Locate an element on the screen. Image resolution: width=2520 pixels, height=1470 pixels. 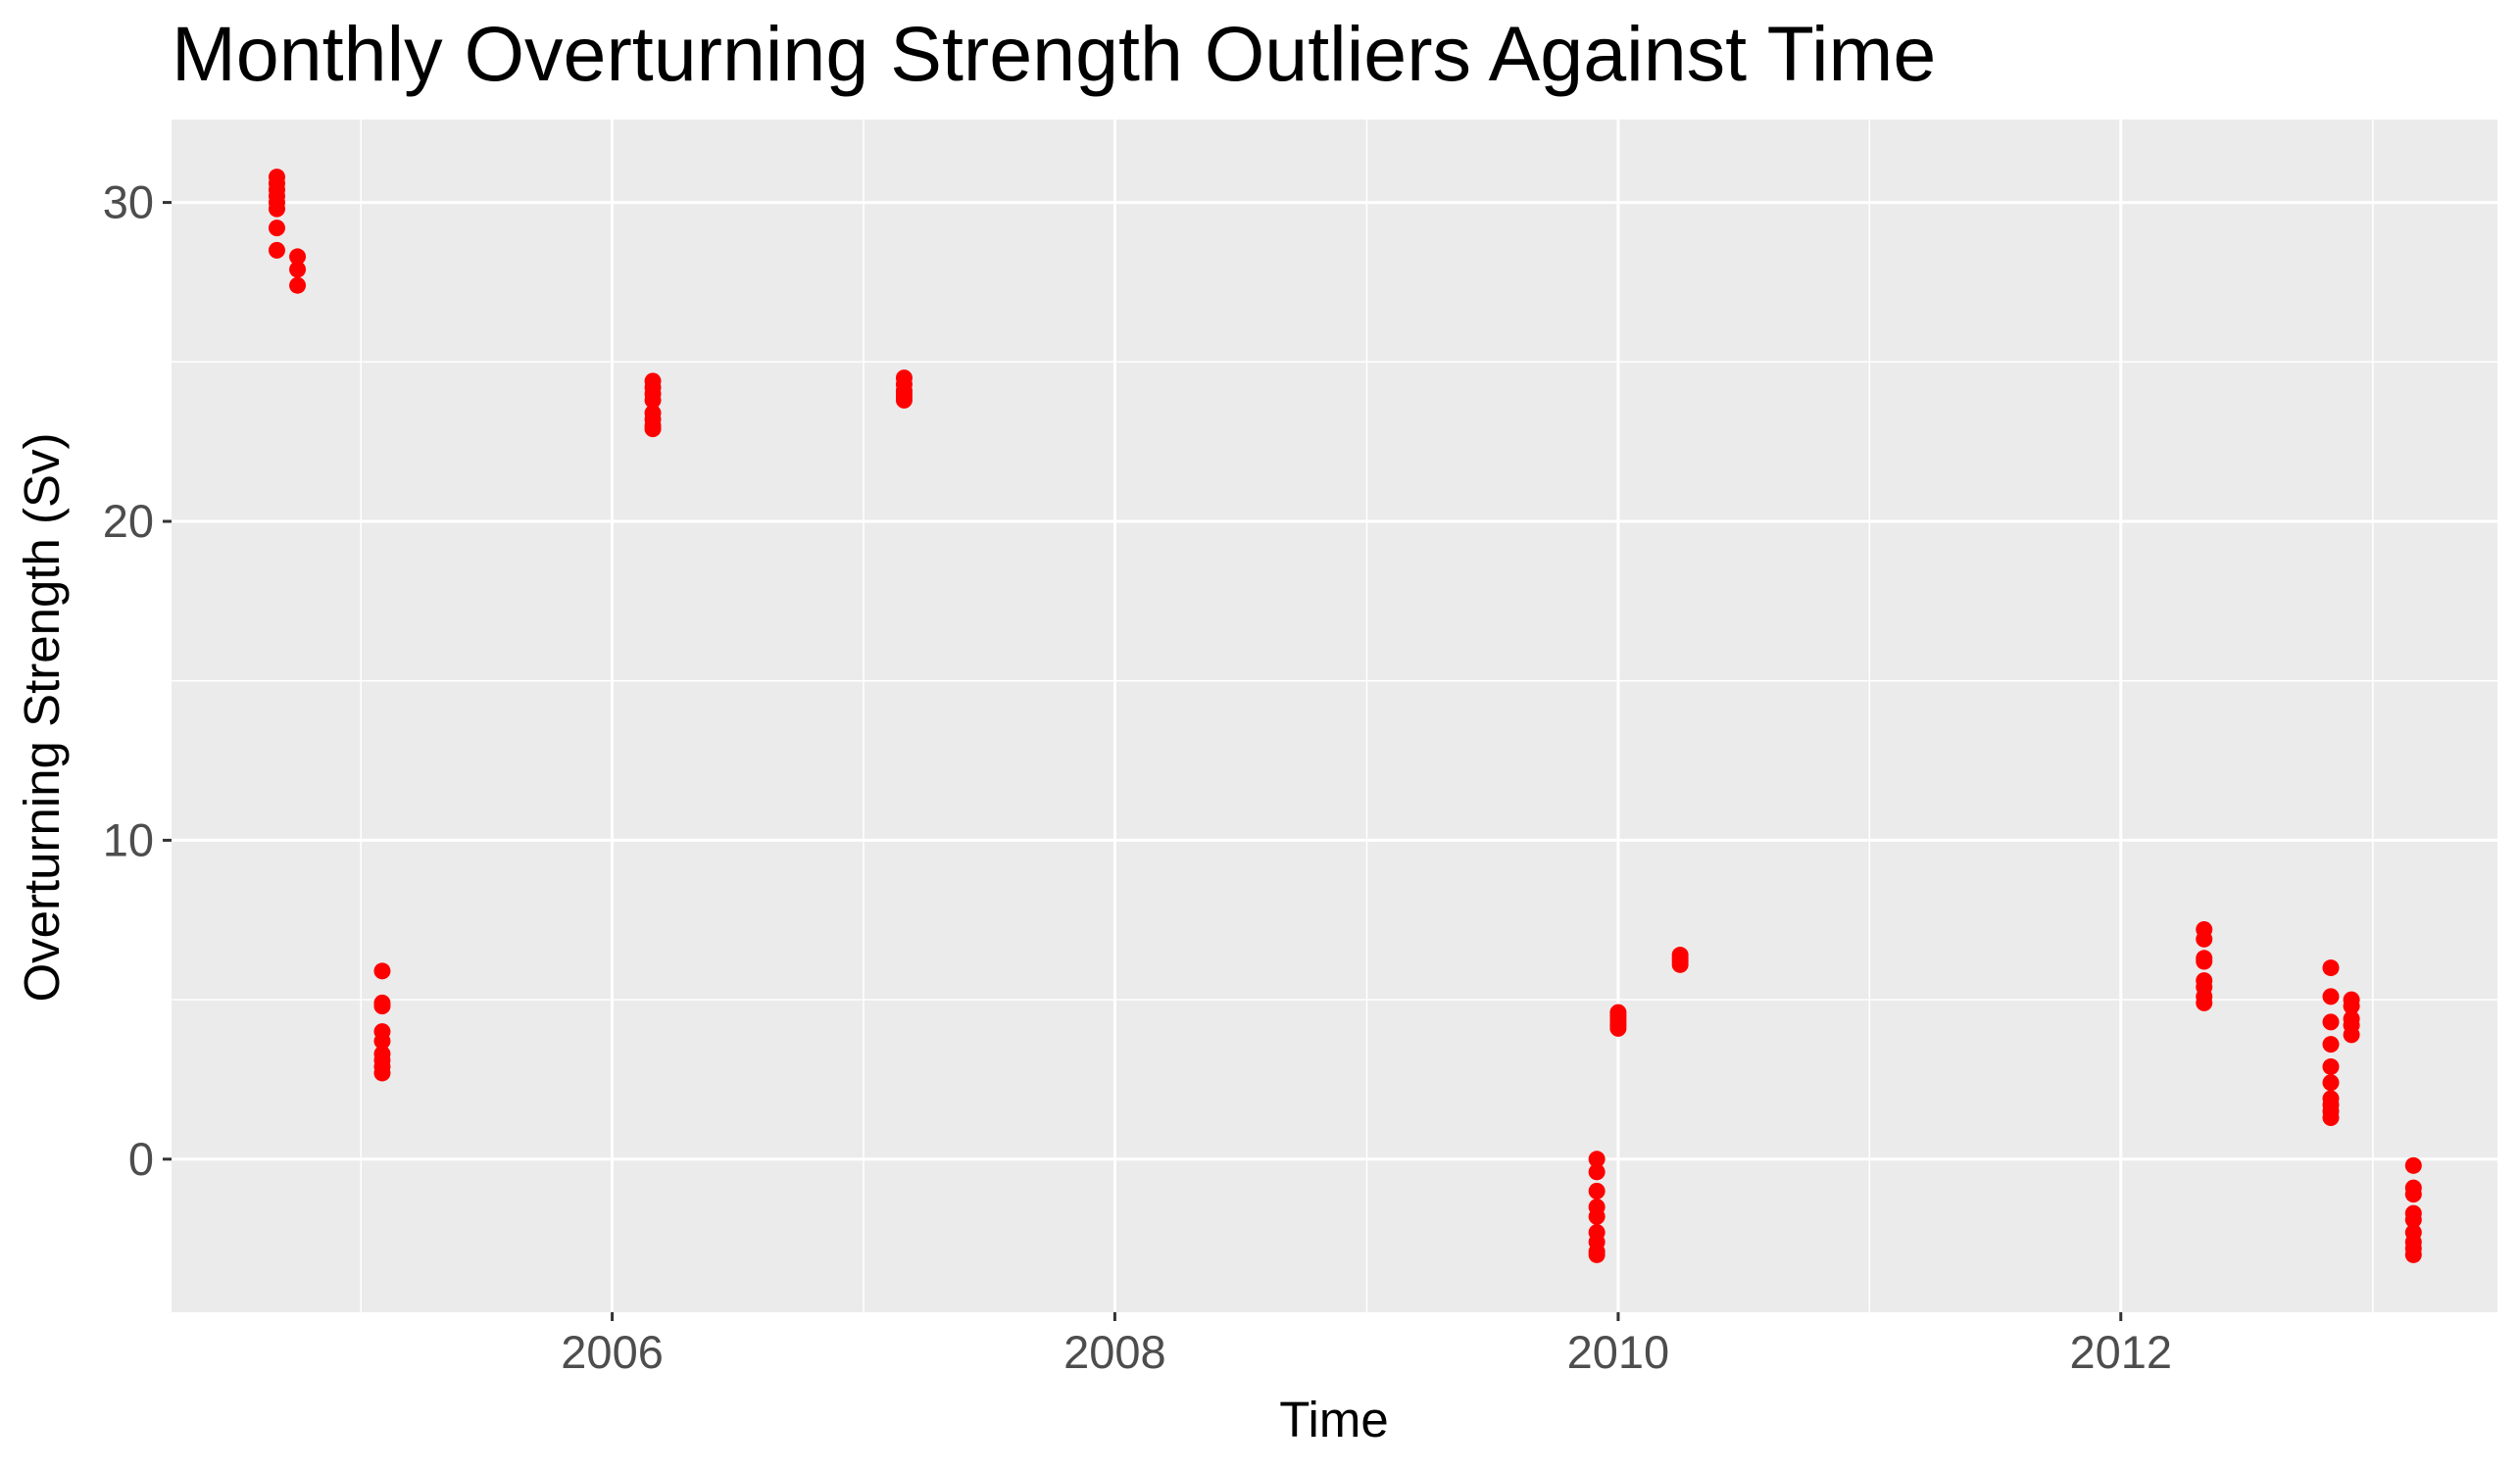
y-tick-label: 20 is located at coordinates (128, 521).